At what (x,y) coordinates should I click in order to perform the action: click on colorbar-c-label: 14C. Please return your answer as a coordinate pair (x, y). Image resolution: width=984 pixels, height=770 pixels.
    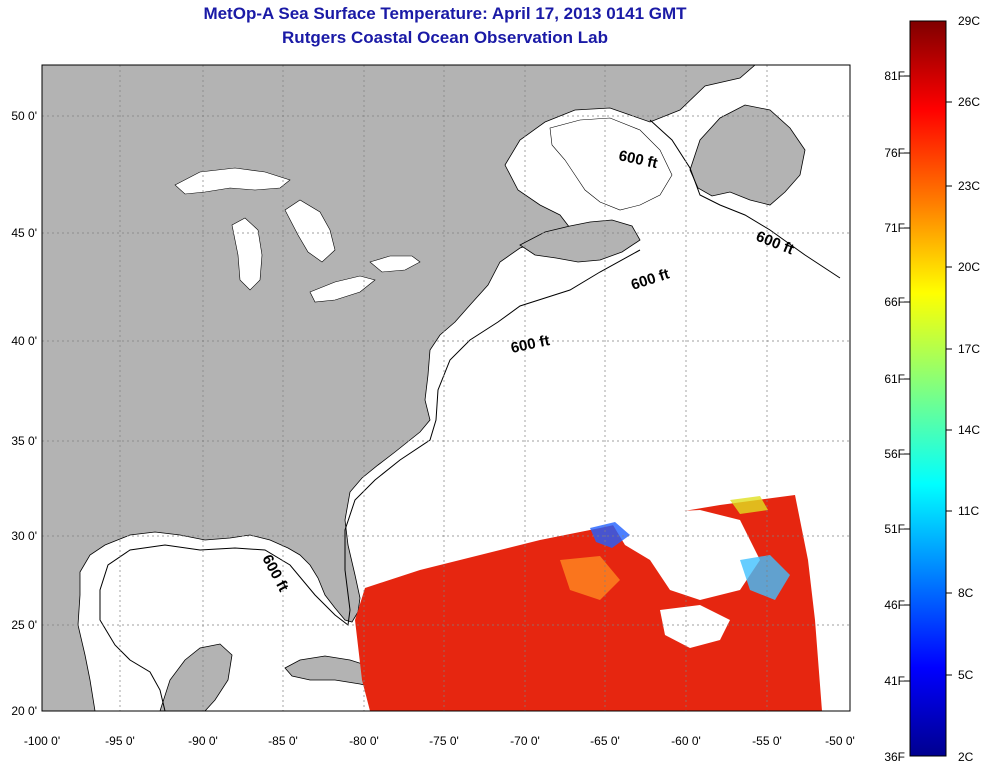
    Looking at the image, I should click on (969, 430).